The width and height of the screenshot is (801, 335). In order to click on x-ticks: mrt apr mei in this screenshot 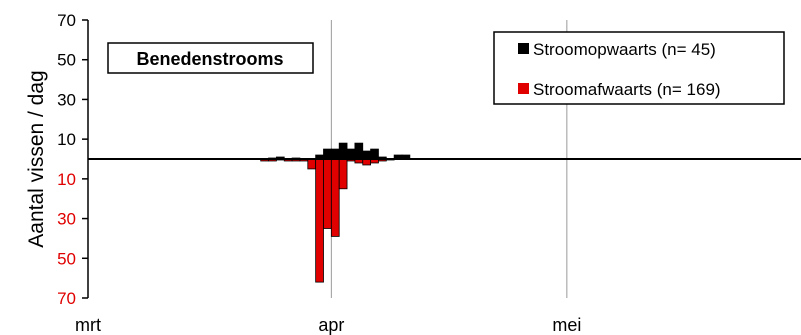, I will do `click(328, 325)`.